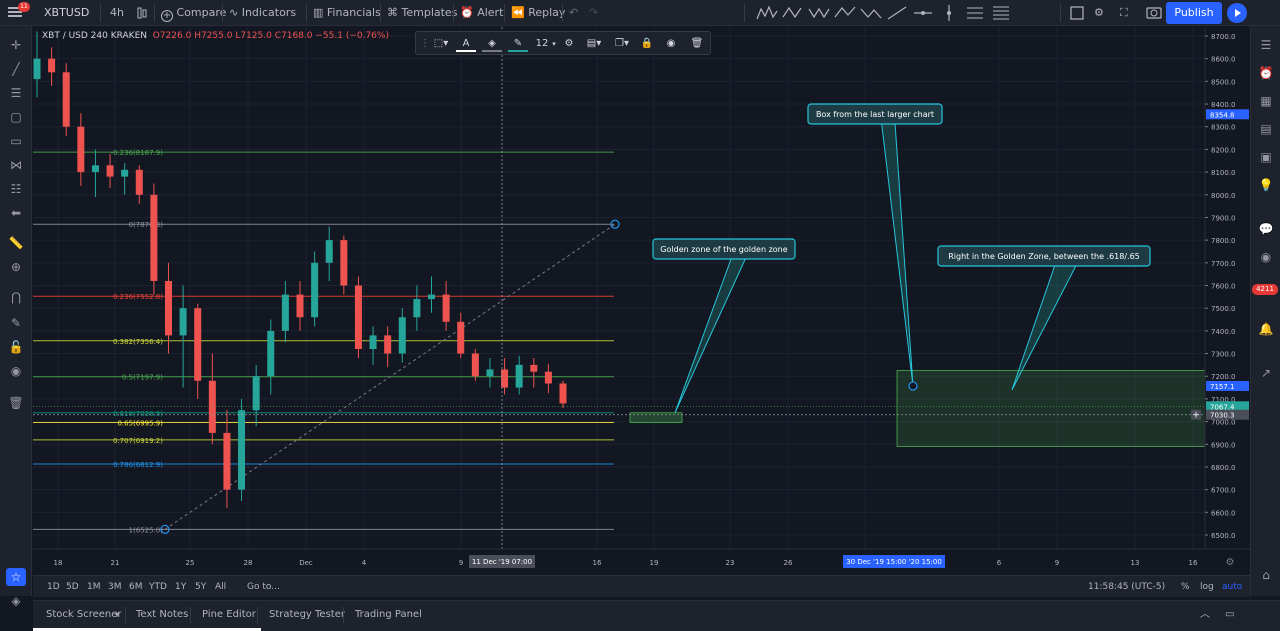 The image size is (1280, 631). What do you see at coordinates (72, 587) in the screenshot?
I see `range-5d: 5D` at bounding box center [72, 587].